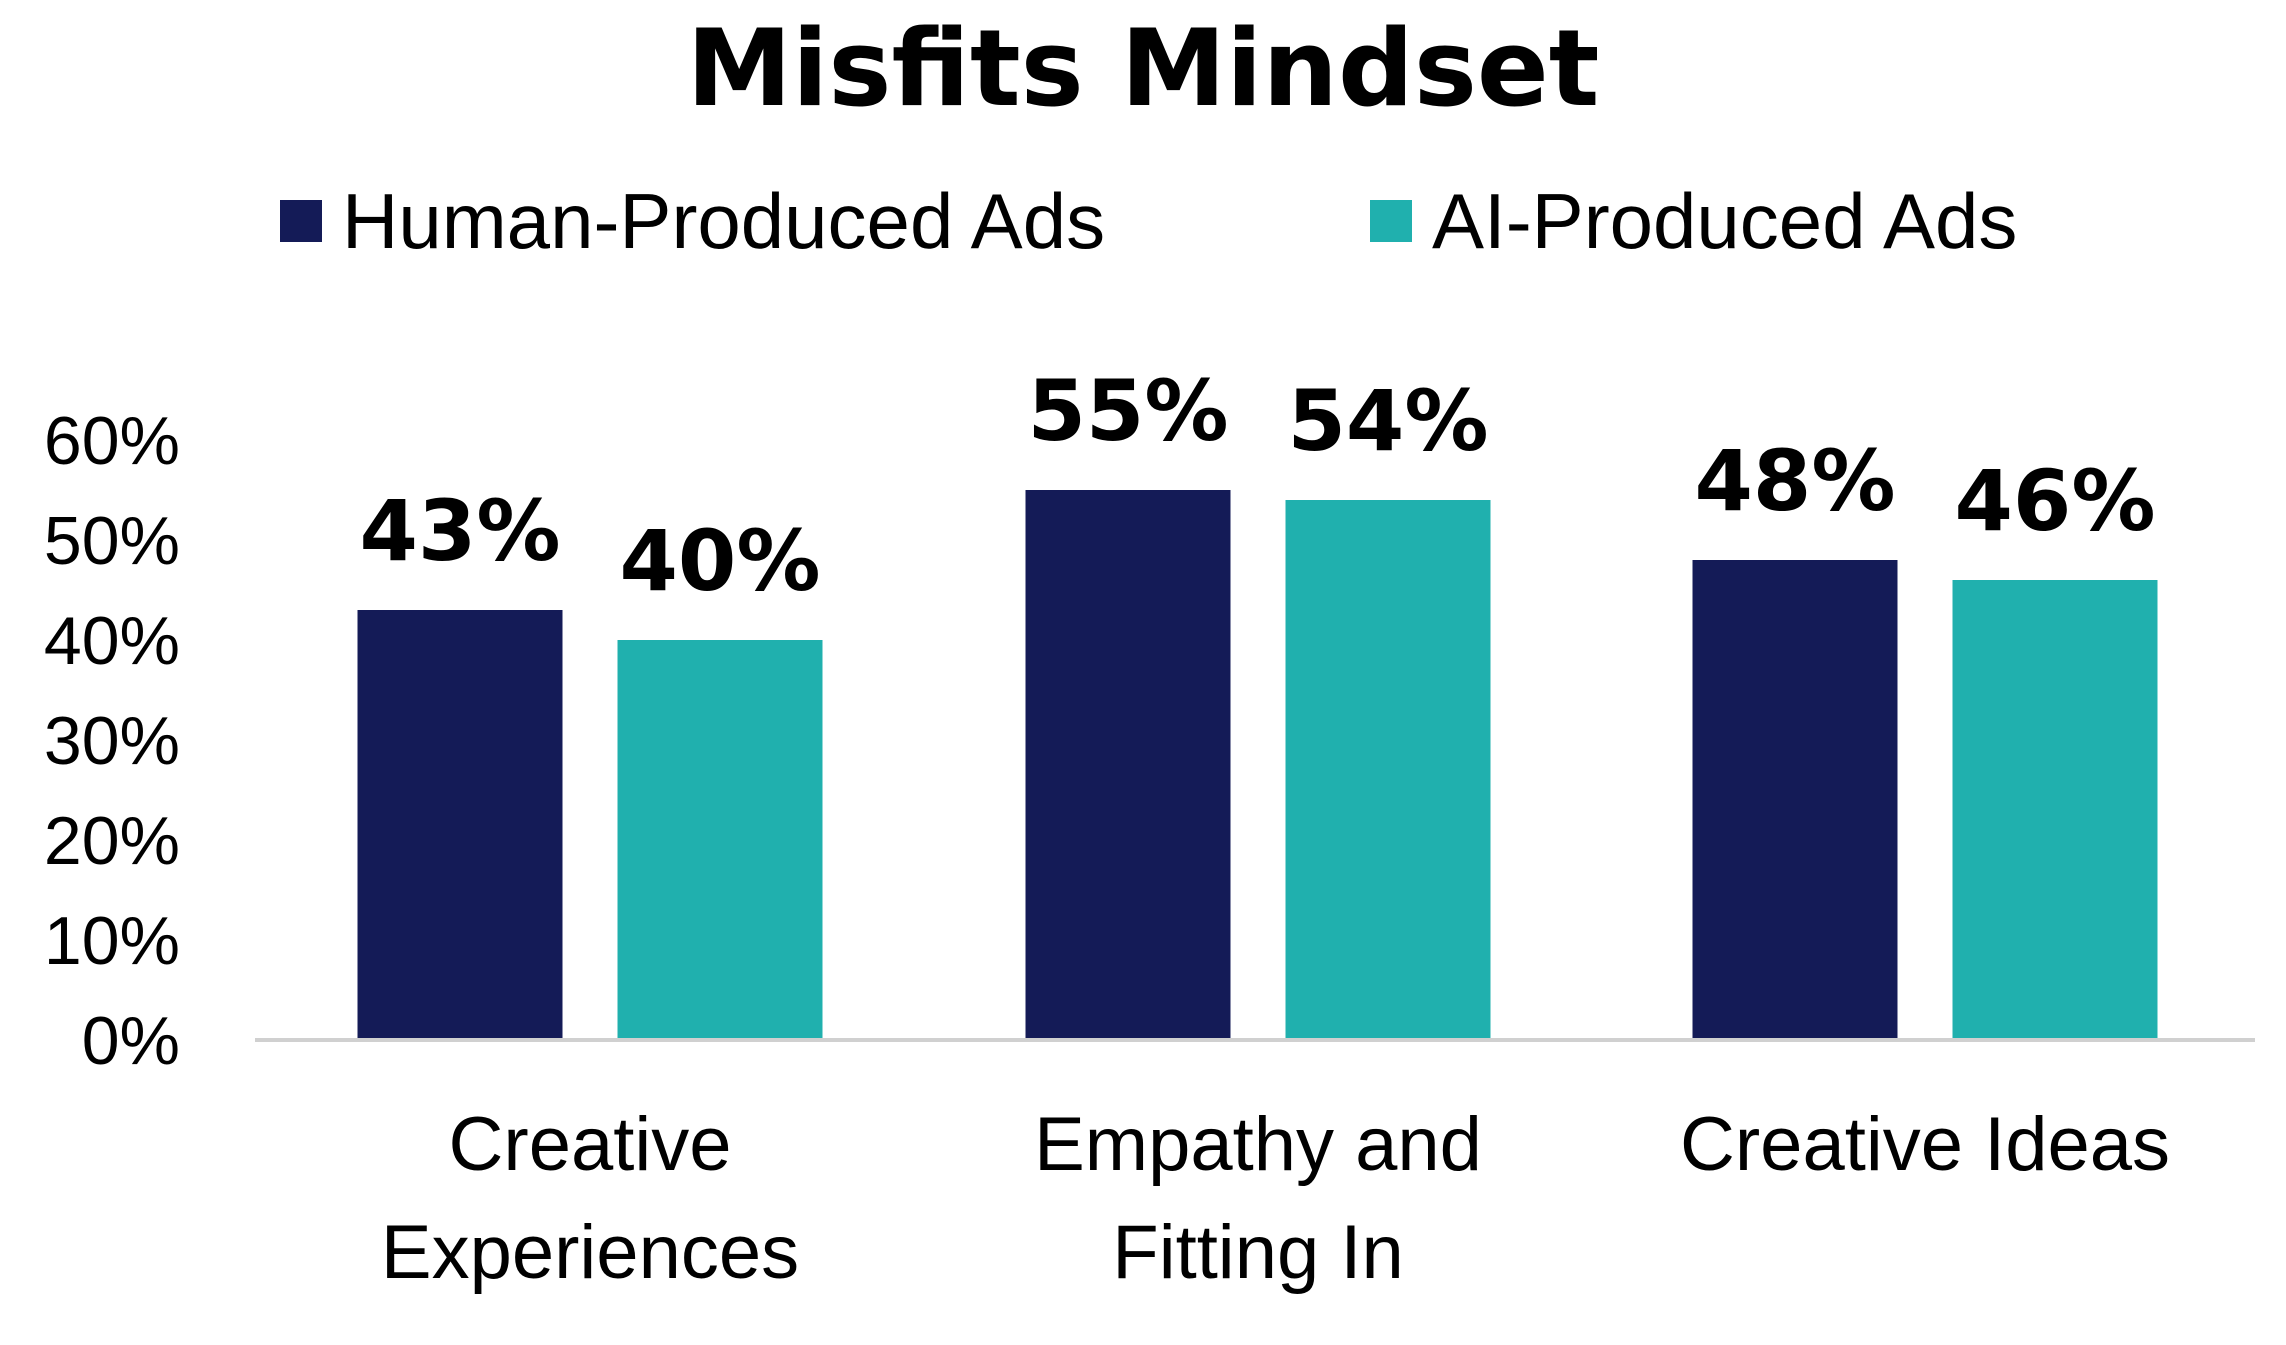 This screenshot has width=2286, height=1345. Describe the element at coordinates (112, 541) in the screenshot. I see `y-tick-label: 50%` at that location.